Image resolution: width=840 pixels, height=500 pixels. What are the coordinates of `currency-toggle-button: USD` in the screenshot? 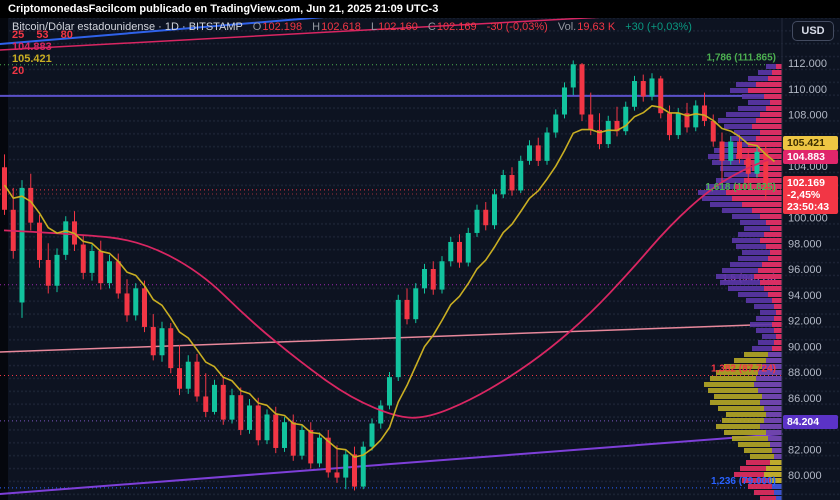 It's located at (813, 31).